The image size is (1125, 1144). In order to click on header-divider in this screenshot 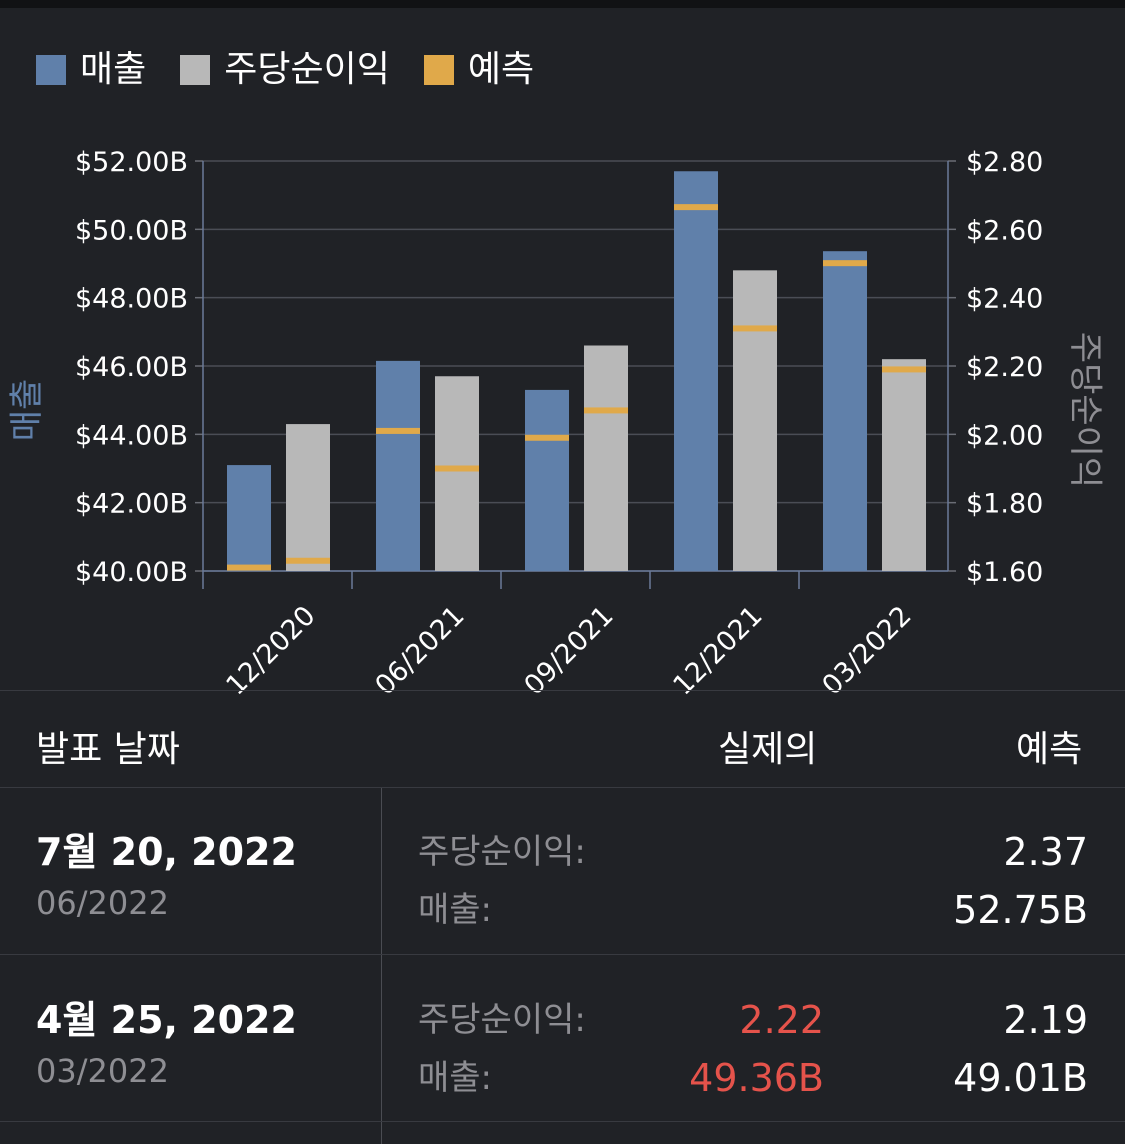, I will do `click(562, 787)`.